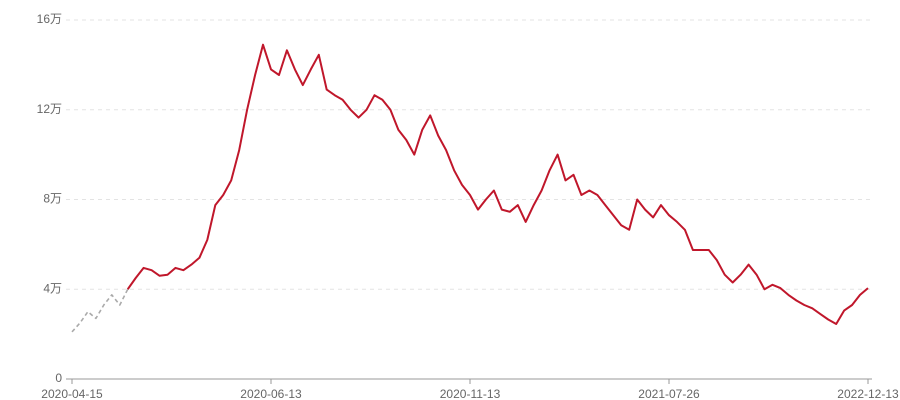 Image resolution: width=900 pixels, height=400 pixels. Describe the element at coordinates (470, 393) in the screenshot. I see `x-tick-label: 2020-11-13` at that location.